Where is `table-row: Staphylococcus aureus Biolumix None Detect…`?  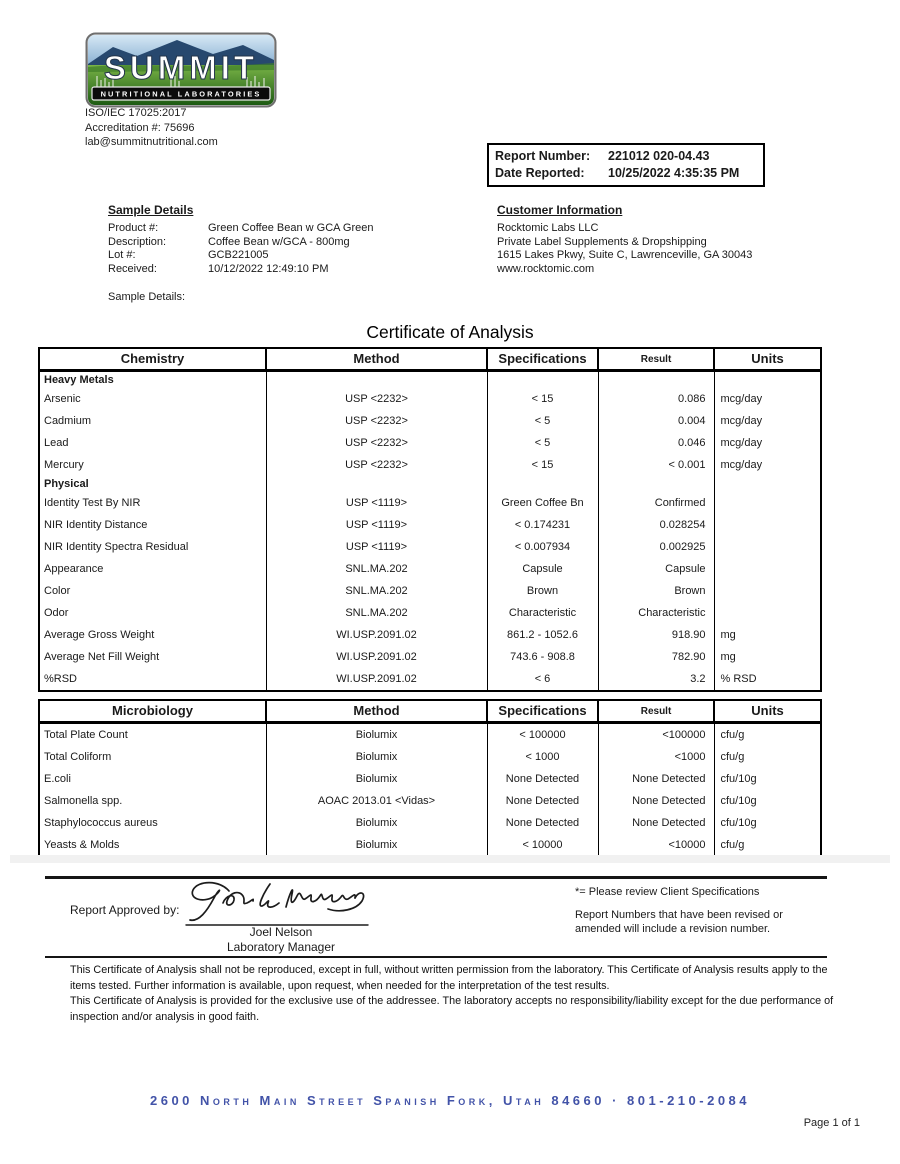
table-row: Staphylococcus aureus Biolumix None Detect… is located at coordinates (430, 823).